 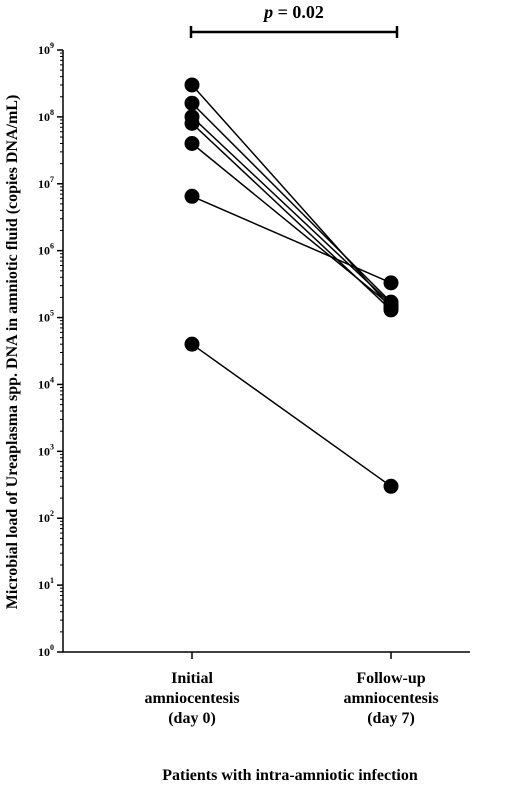 I want to click on significance-annotation: p = 0.02, so click(x=294, y=20).